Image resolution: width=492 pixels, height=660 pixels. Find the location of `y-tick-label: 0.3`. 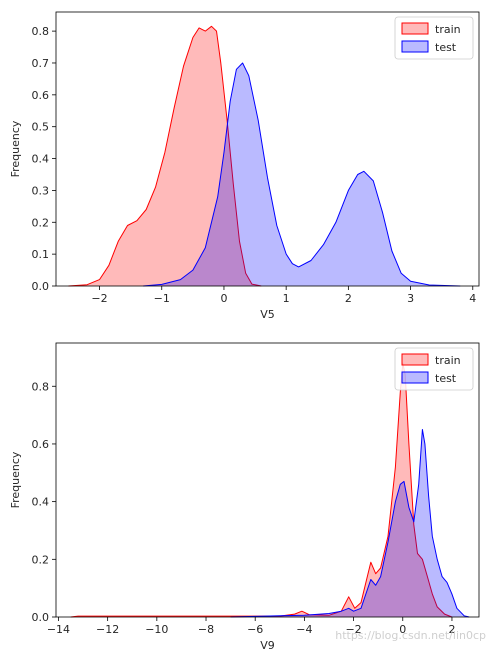

y-tick-label: 0.3 is located at coordinates (41, 190).